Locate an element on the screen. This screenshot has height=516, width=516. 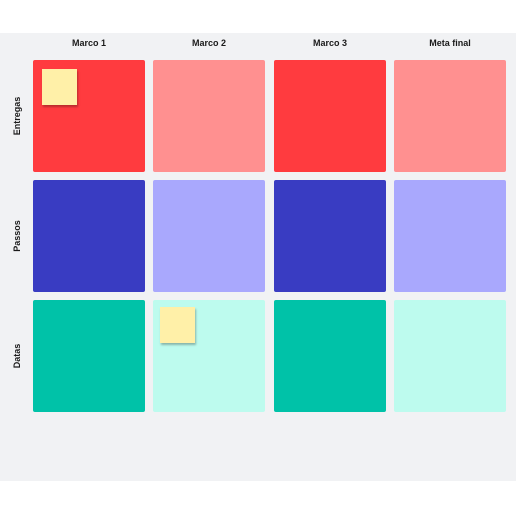
cell-datas-meta-final is located at coordinates (450, 356).